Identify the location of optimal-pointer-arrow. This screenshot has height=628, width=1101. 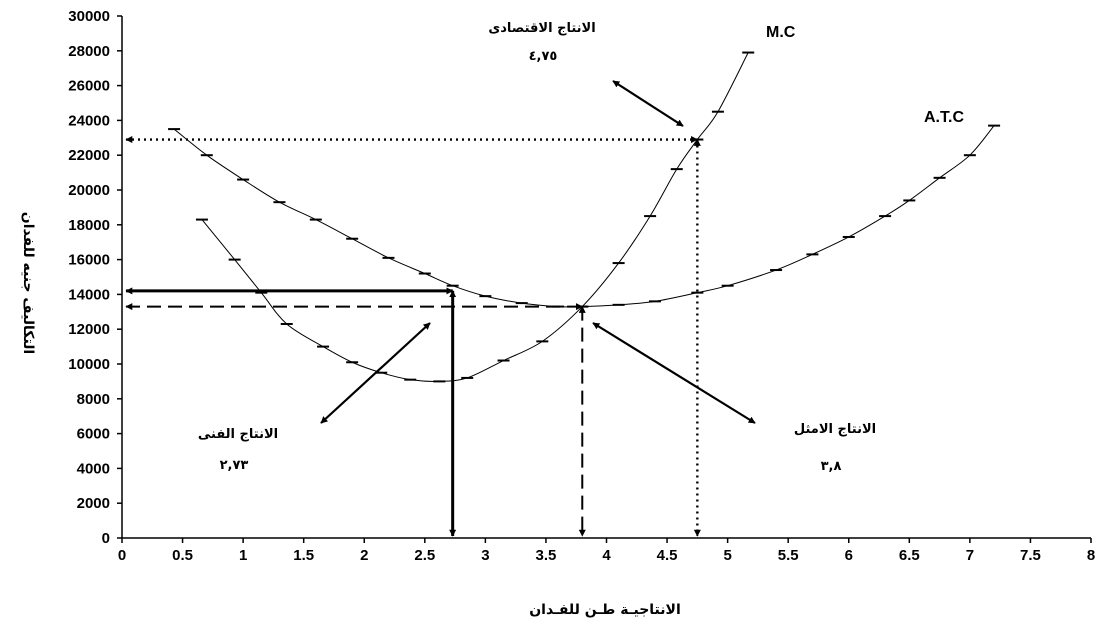
(674, 373).